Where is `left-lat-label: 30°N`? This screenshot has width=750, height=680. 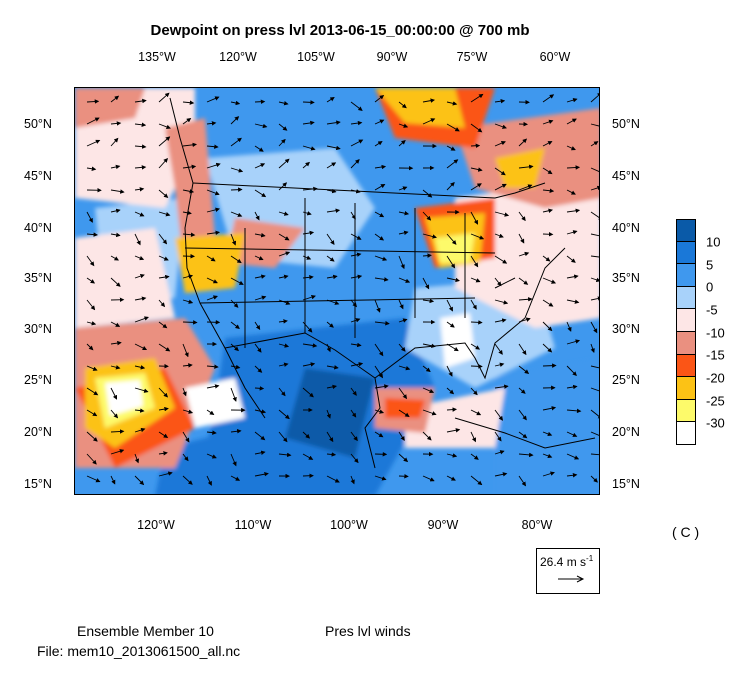 left-lat-label: 30°N is located at coordinates (38, 329).